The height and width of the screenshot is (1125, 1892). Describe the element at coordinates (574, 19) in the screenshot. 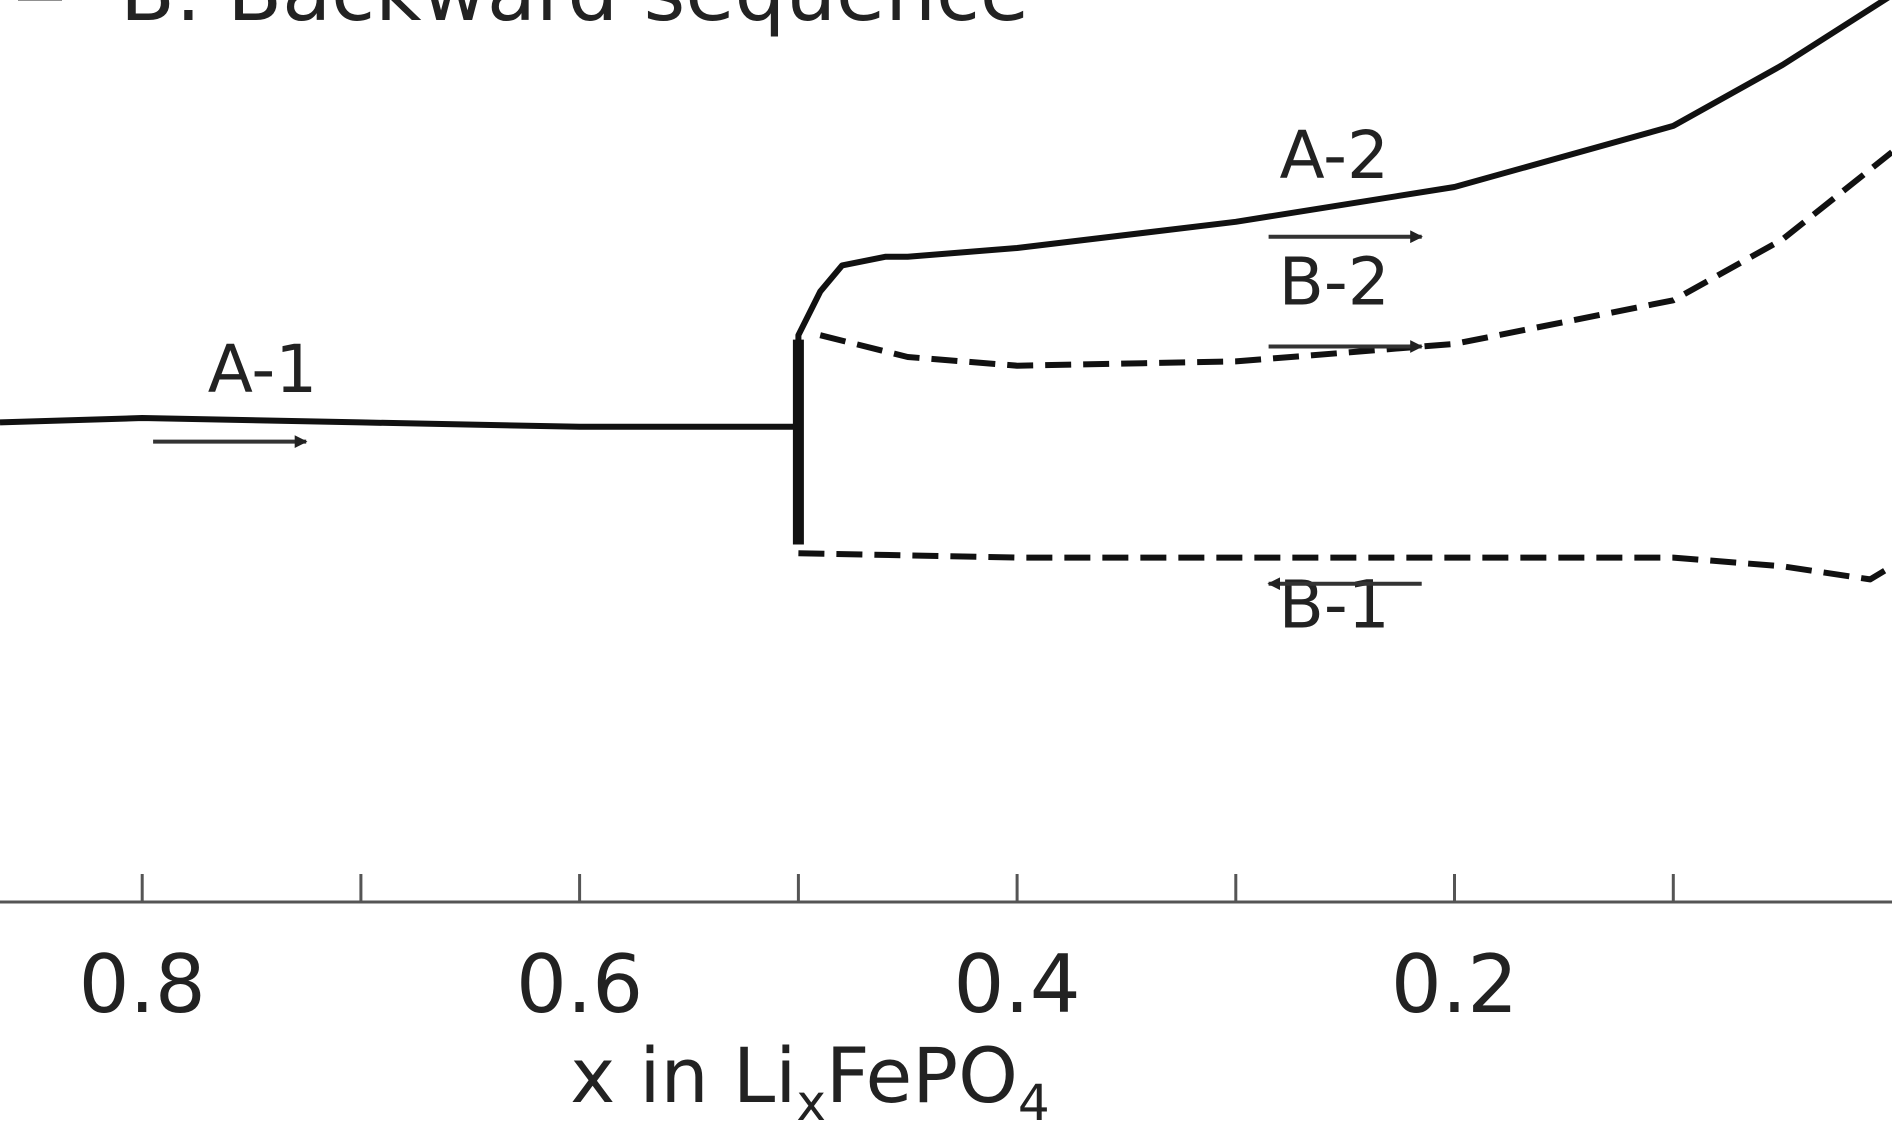

I see `legend-label: B: Backward sequence` at that location.